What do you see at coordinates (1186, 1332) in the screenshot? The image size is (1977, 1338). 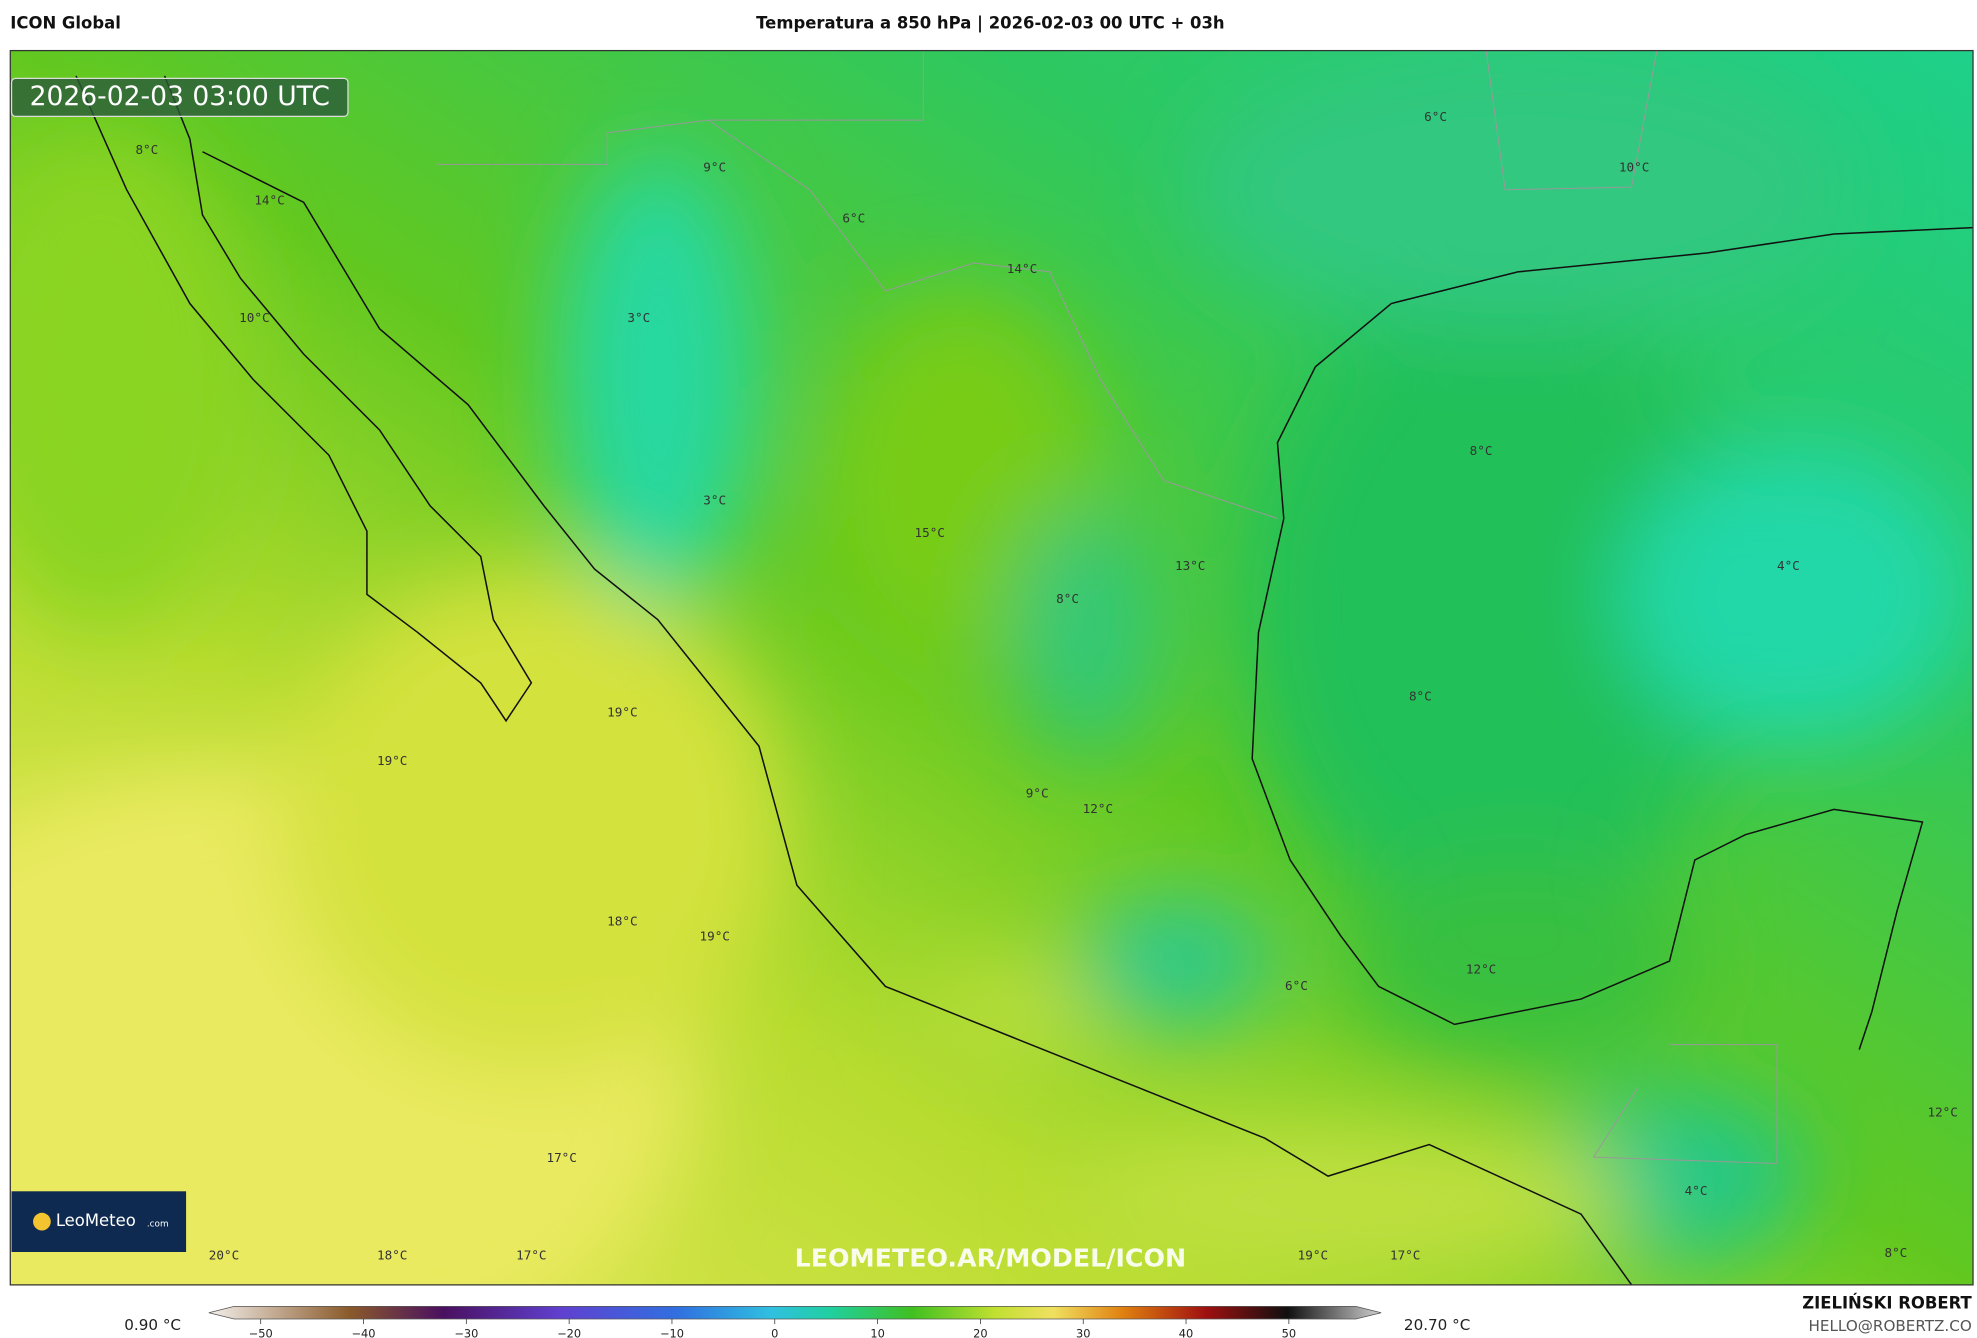 I see `colorbar-tick-label: 40` at bounding box center [1186, 1332].